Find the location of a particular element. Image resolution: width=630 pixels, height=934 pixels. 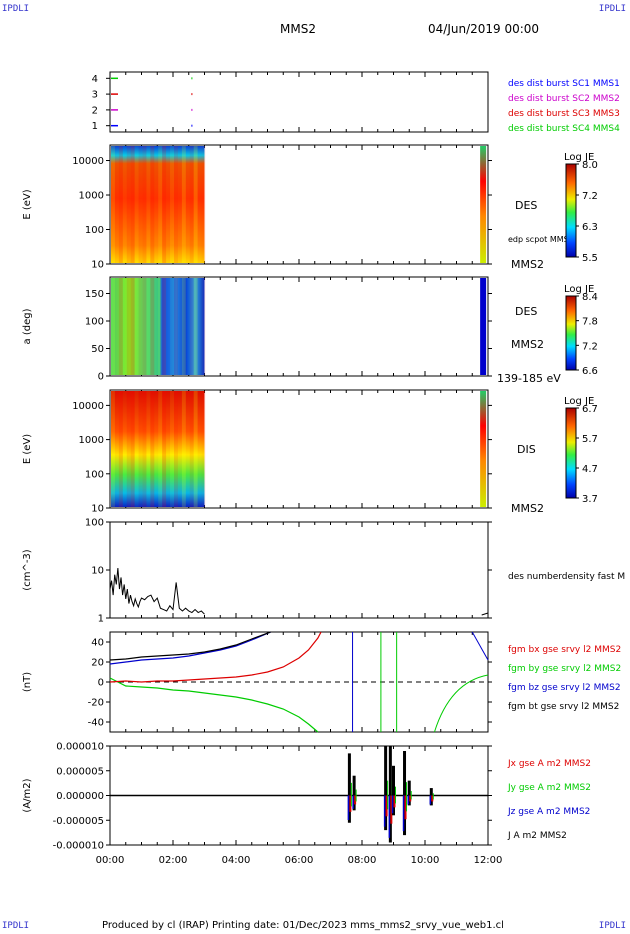

des_energy-ytick-label: 1000 is located at coordinates (91, 196).